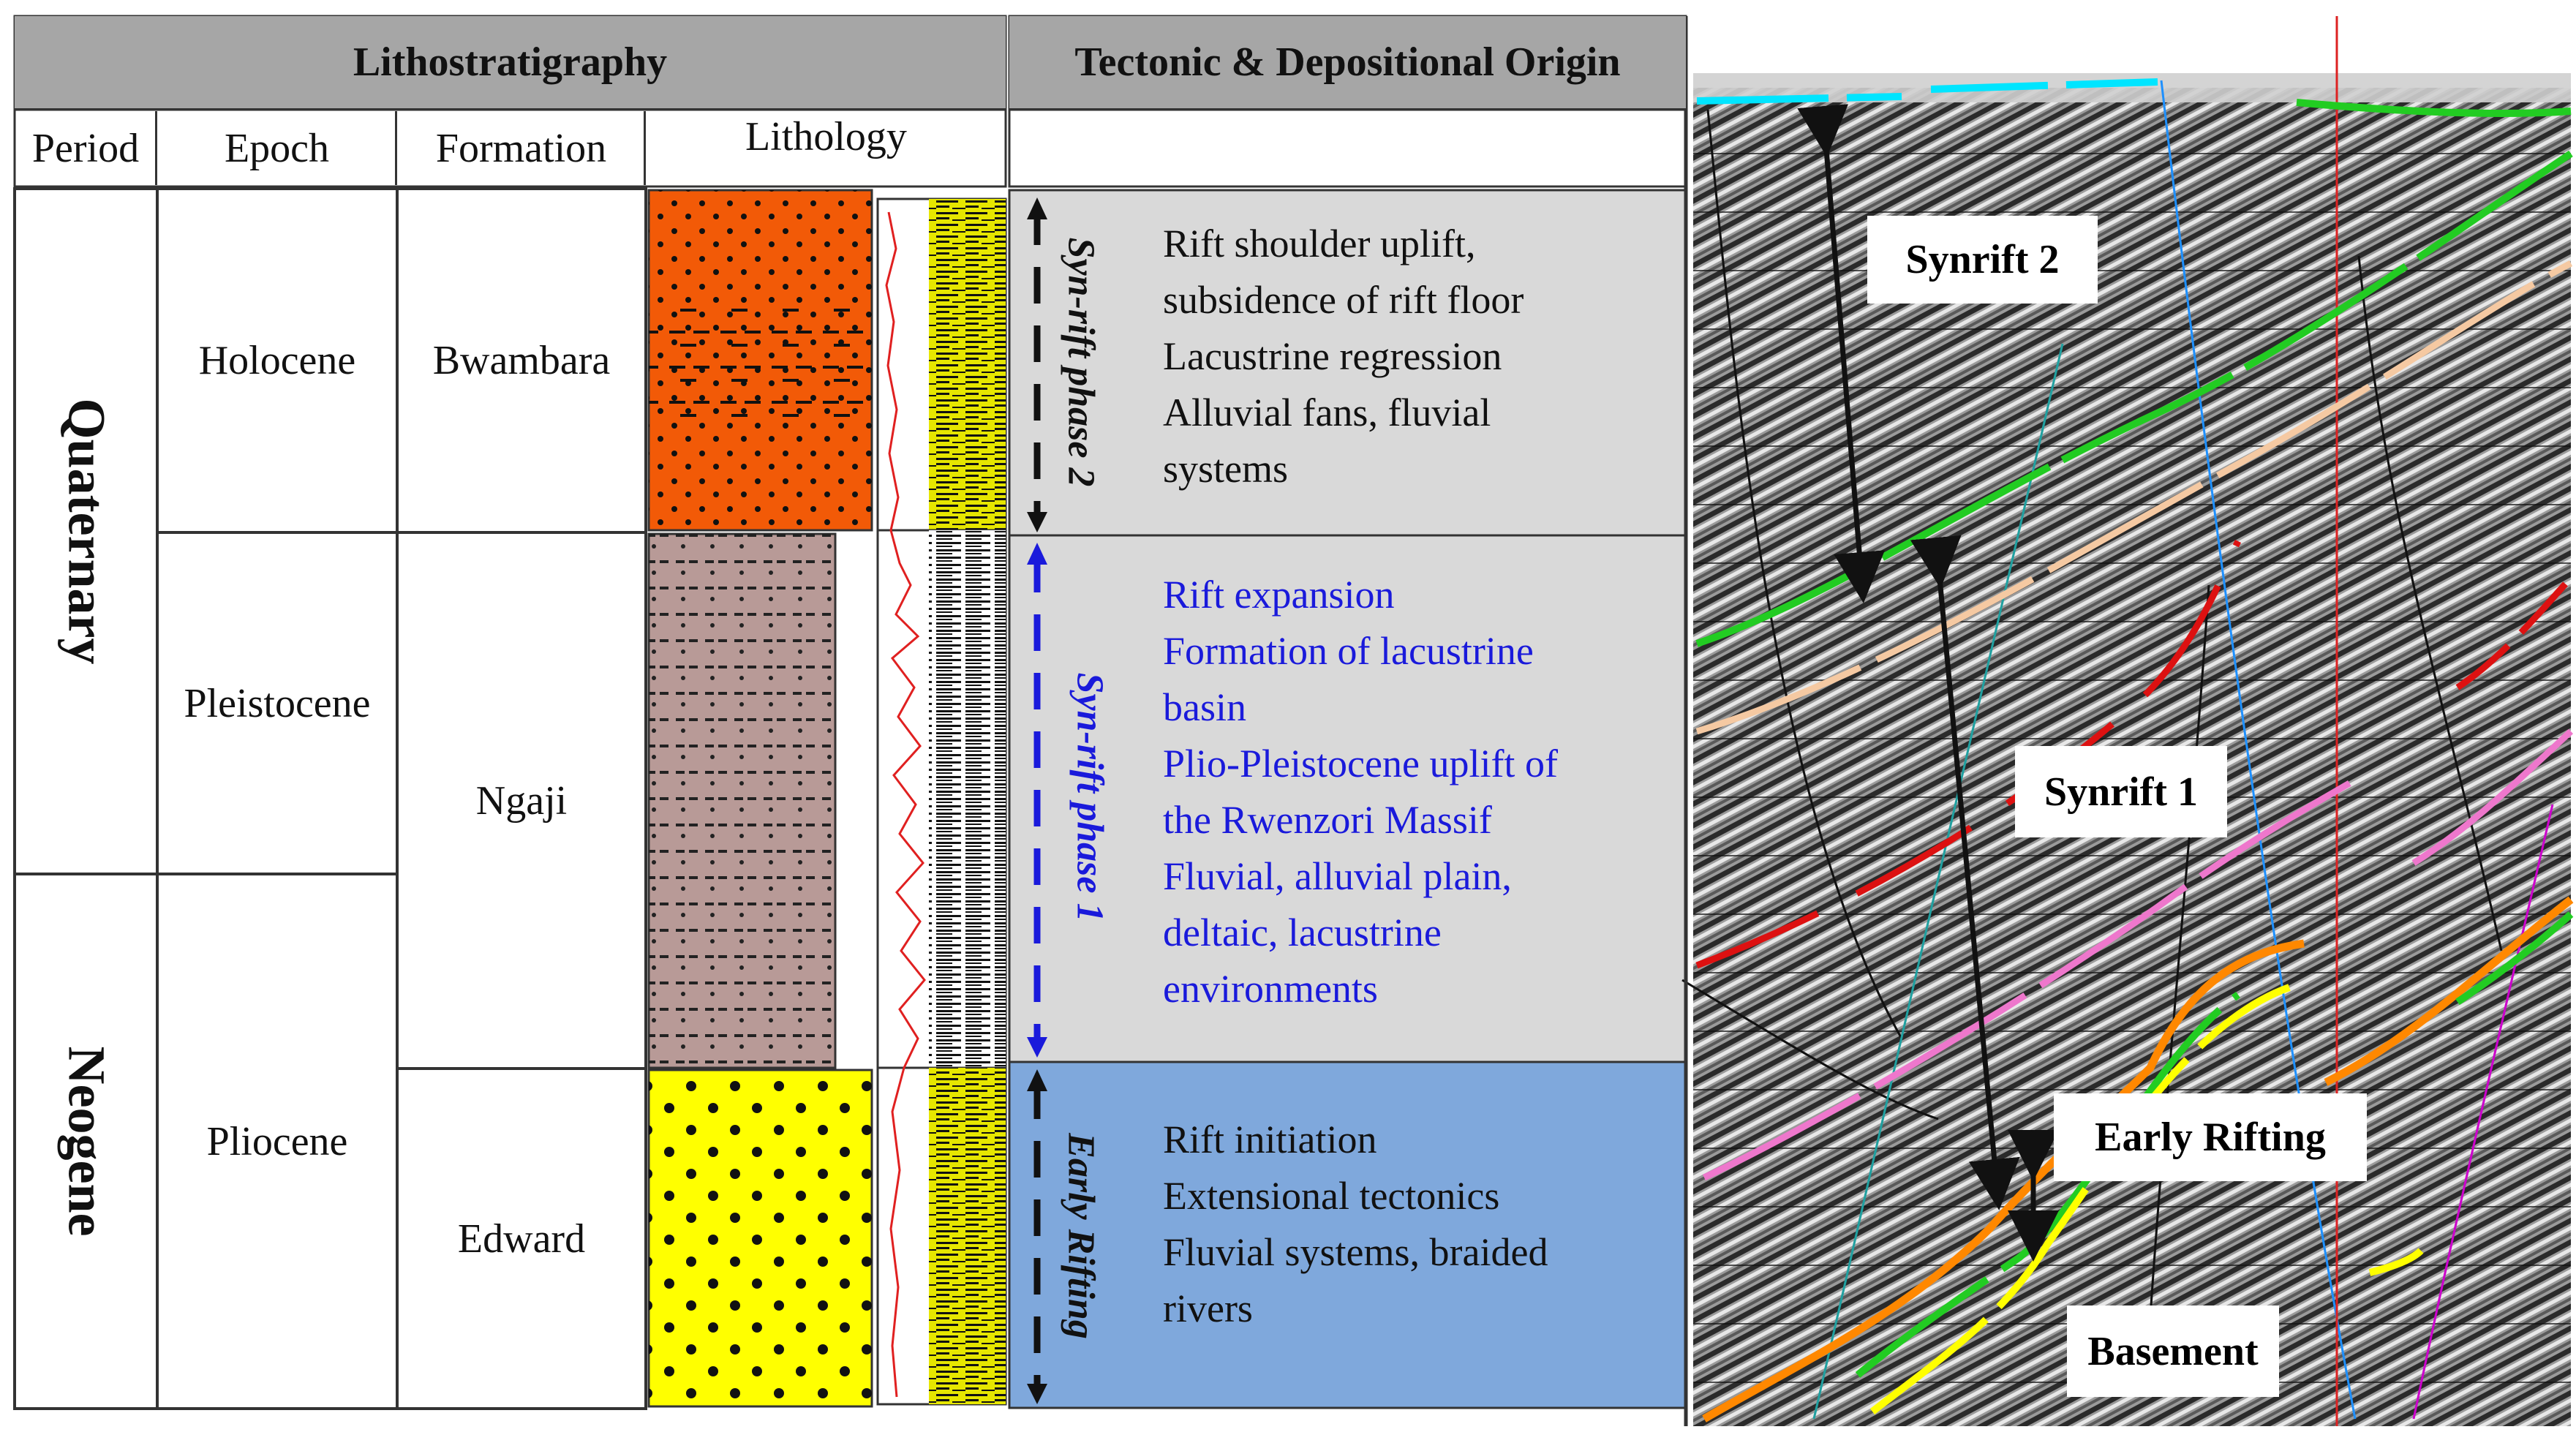  I want to click on period-neogene: Neogene, so click(86, 1141).